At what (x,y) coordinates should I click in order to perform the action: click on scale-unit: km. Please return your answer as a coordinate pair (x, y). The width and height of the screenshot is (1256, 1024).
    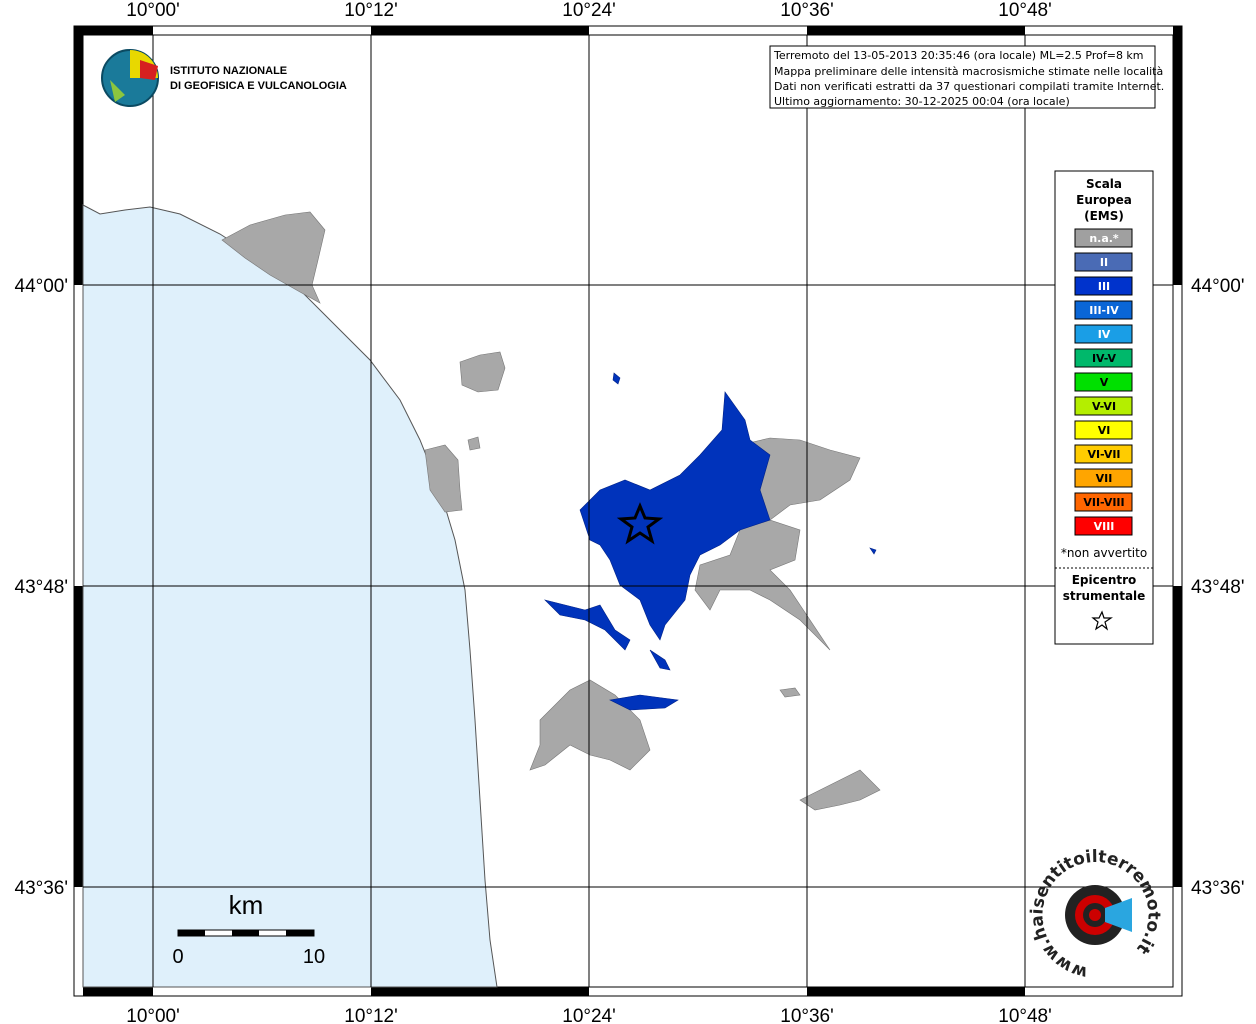
    Looking at the image, I should click on (246, 905).